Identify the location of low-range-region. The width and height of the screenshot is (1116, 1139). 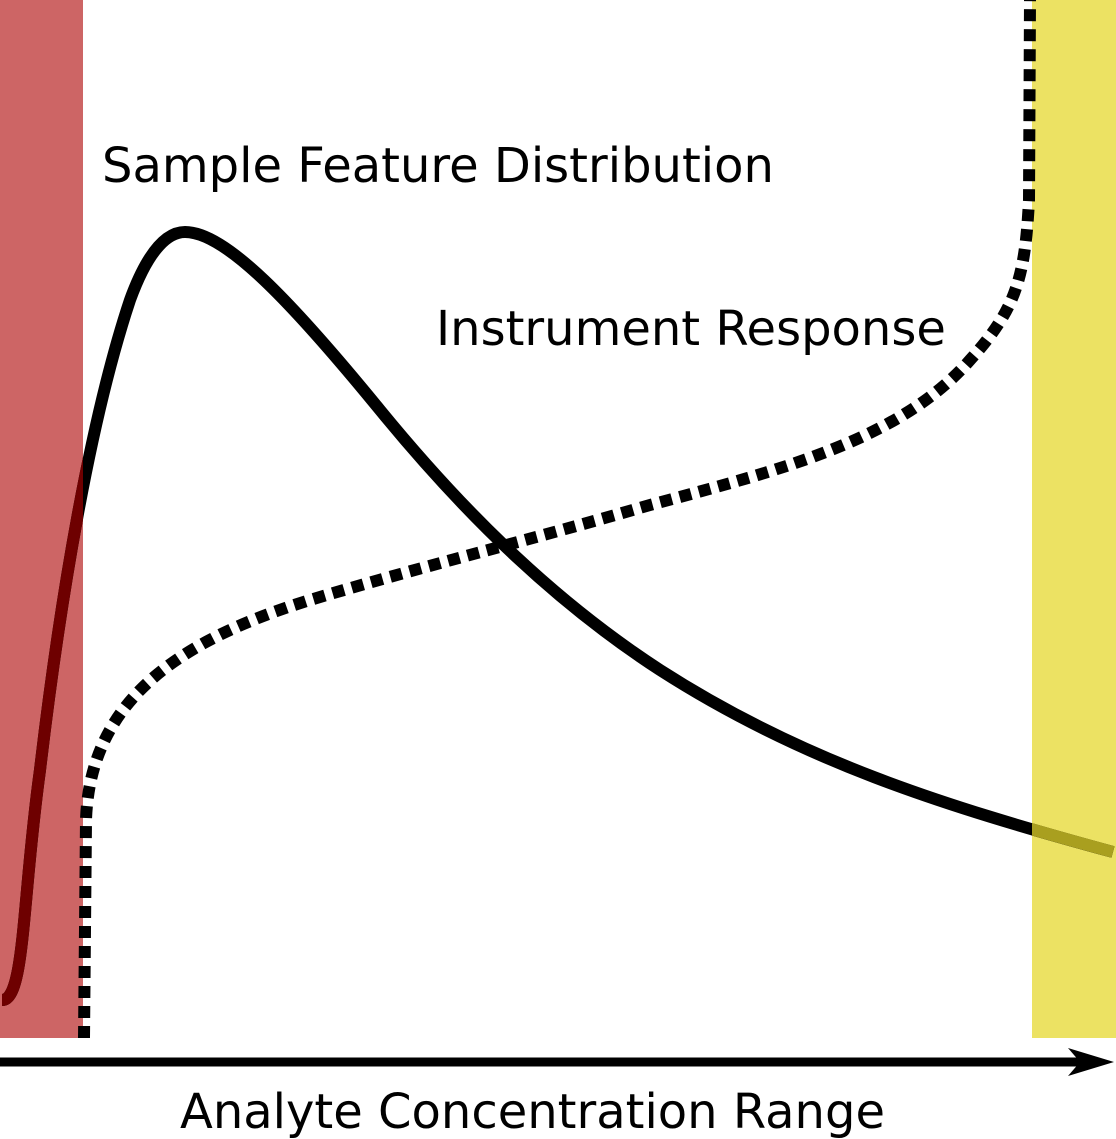
(41, 519).